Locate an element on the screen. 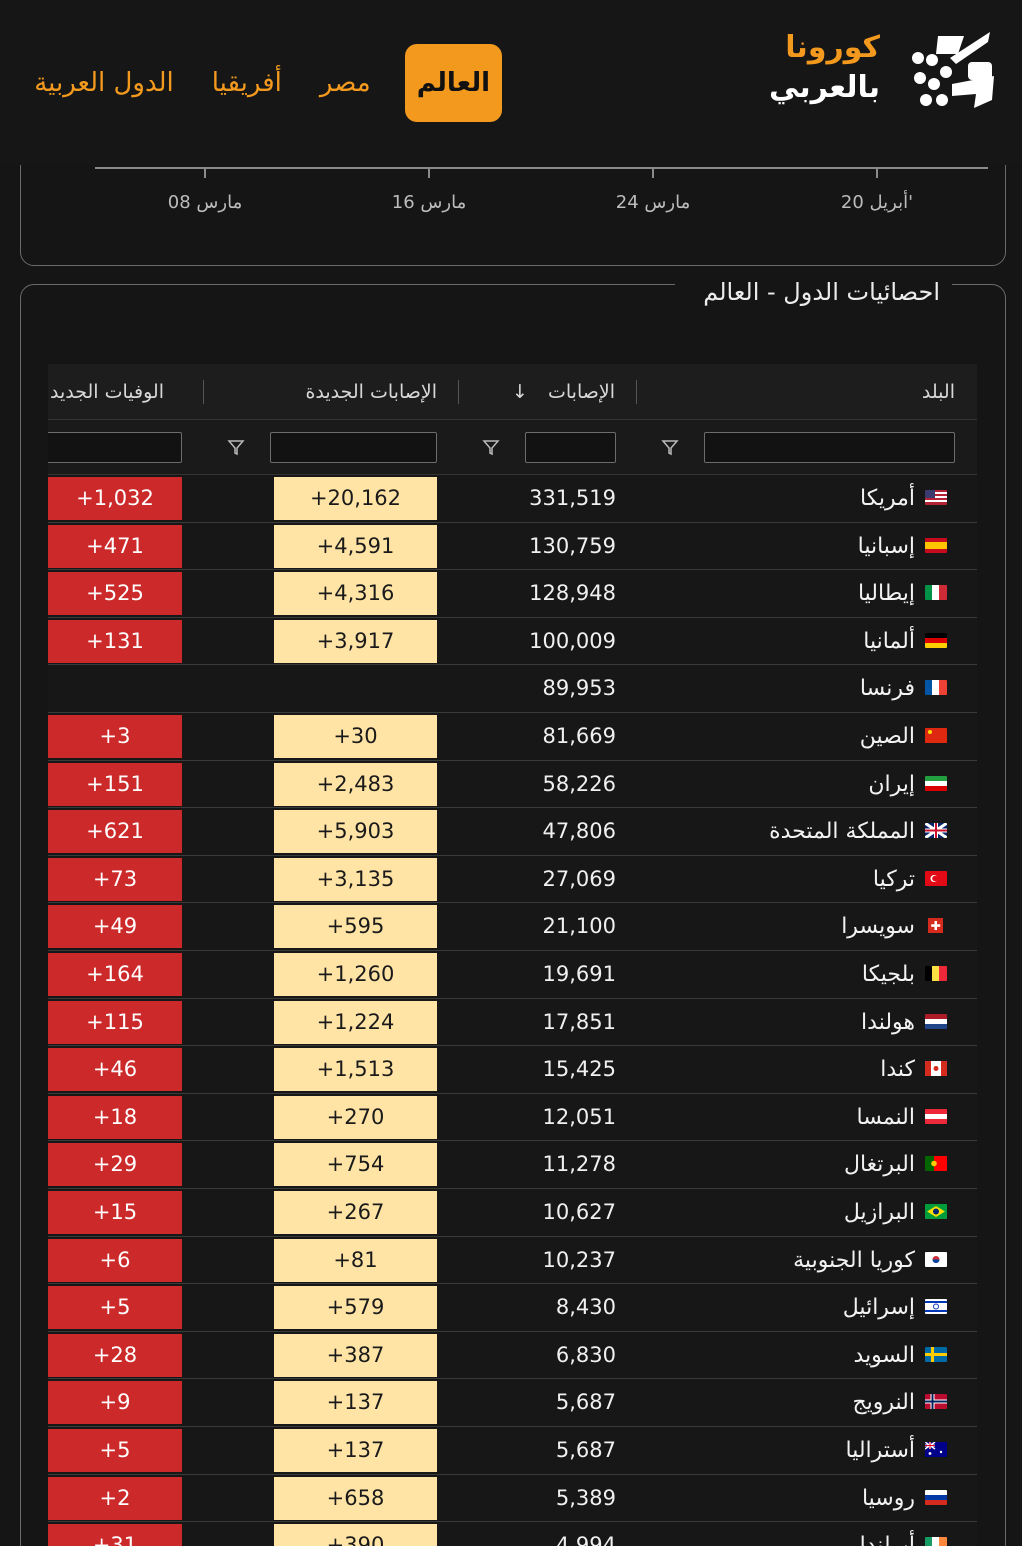 The width and height of the screenshot is (1022, 1546). gb-flag-icon is located at coordinates (936, 831).